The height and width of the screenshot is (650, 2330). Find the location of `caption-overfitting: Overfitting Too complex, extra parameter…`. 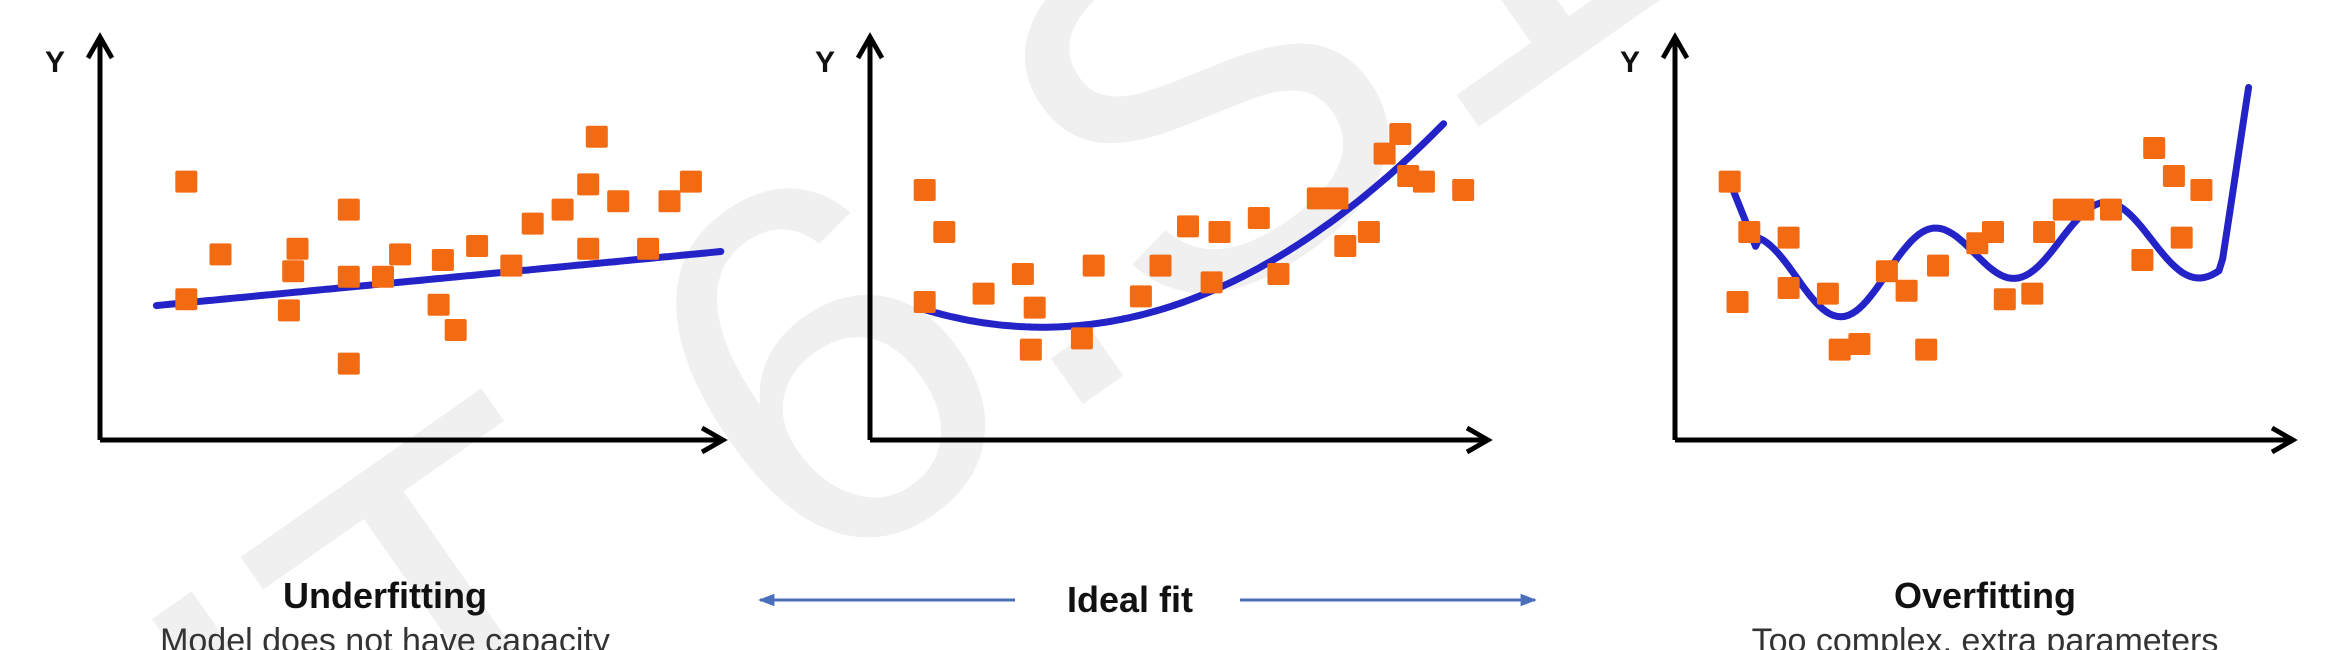

caption-overfitting: Overfitting Too complex, extra parameter… is located at coordinates (1985, 612).